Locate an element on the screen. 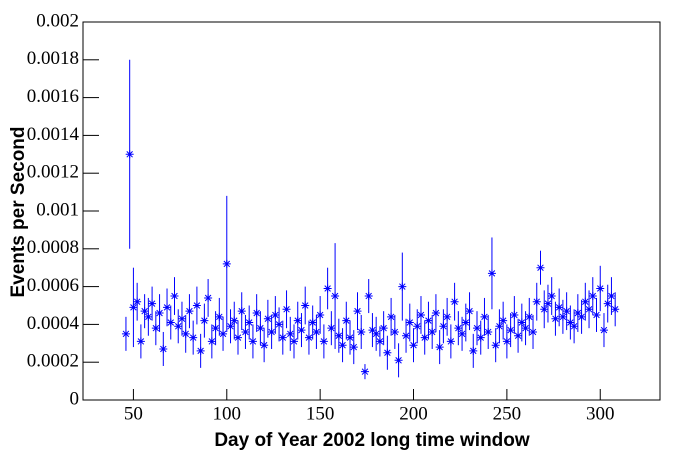  y-tick-label: 0.0012 is located at coordinates (53, 172).